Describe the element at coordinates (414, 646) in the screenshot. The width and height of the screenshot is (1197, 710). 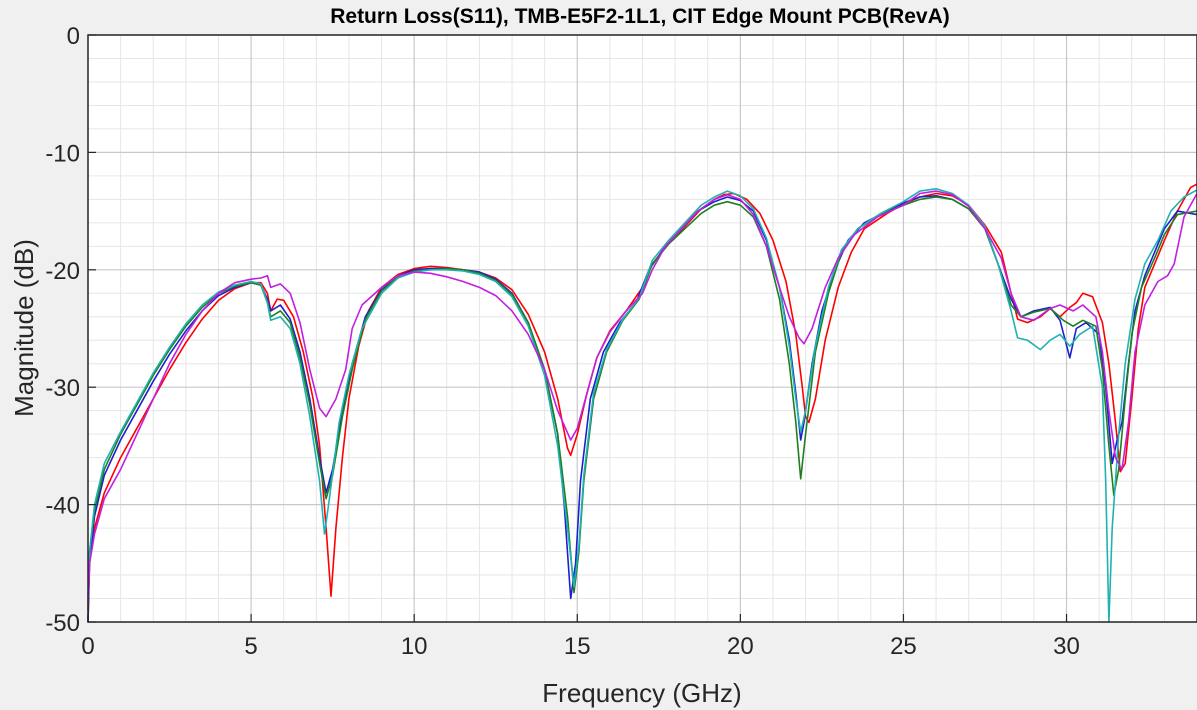
I see `x-tick-label: 10` at that location.